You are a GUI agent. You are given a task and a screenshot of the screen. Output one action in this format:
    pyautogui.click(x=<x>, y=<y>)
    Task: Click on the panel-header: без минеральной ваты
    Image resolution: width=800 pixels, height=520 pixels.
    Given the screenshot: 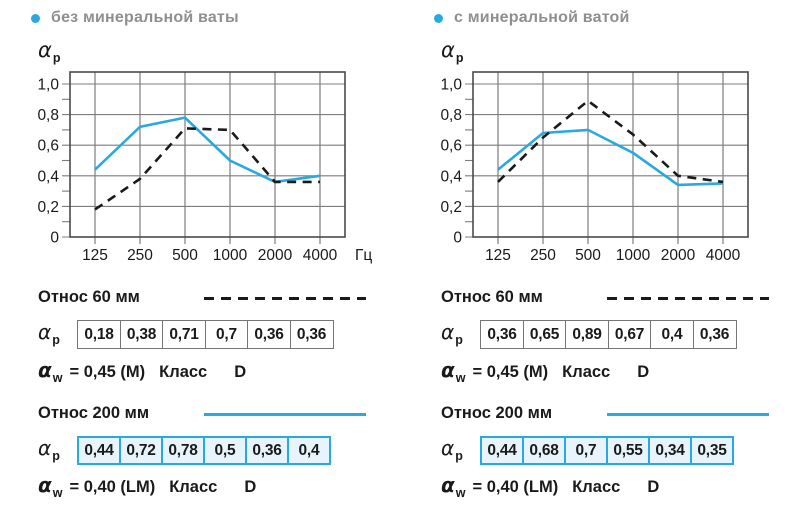 What is the action you would take?
    pyautogui.click(x=135, y=18)
    